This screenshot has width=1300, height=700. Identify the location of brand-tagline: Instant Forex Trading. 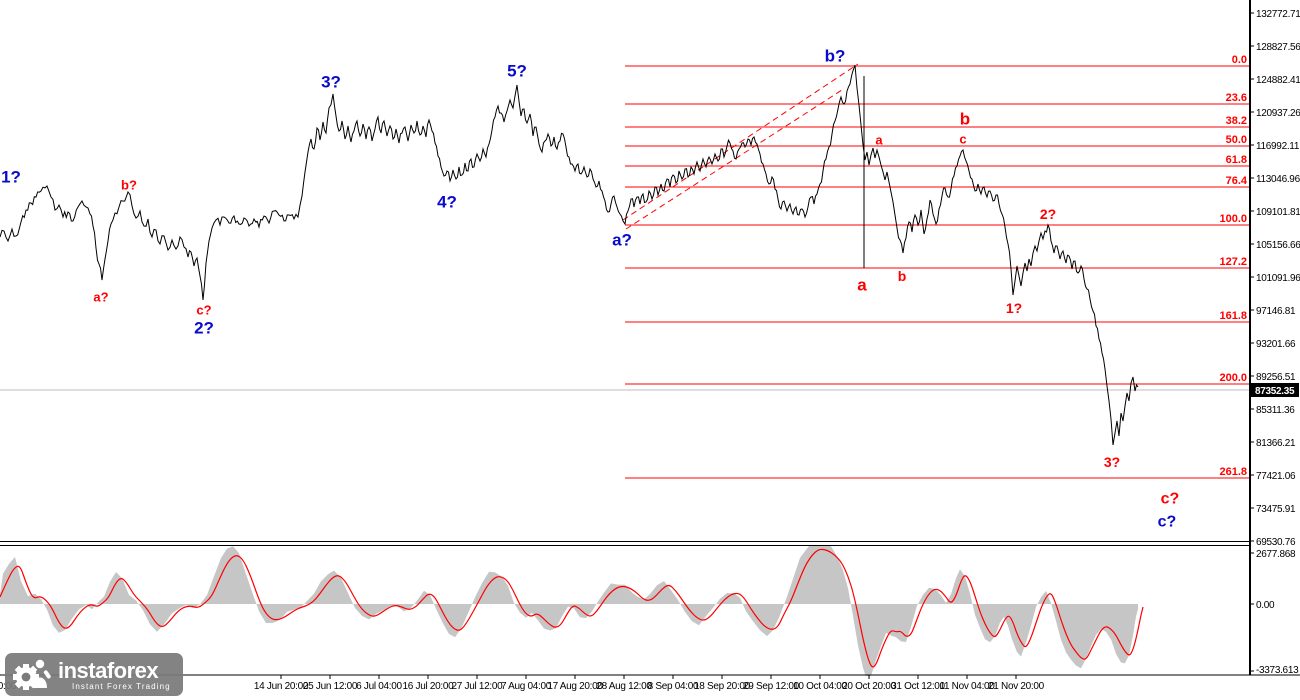
(121, 686).